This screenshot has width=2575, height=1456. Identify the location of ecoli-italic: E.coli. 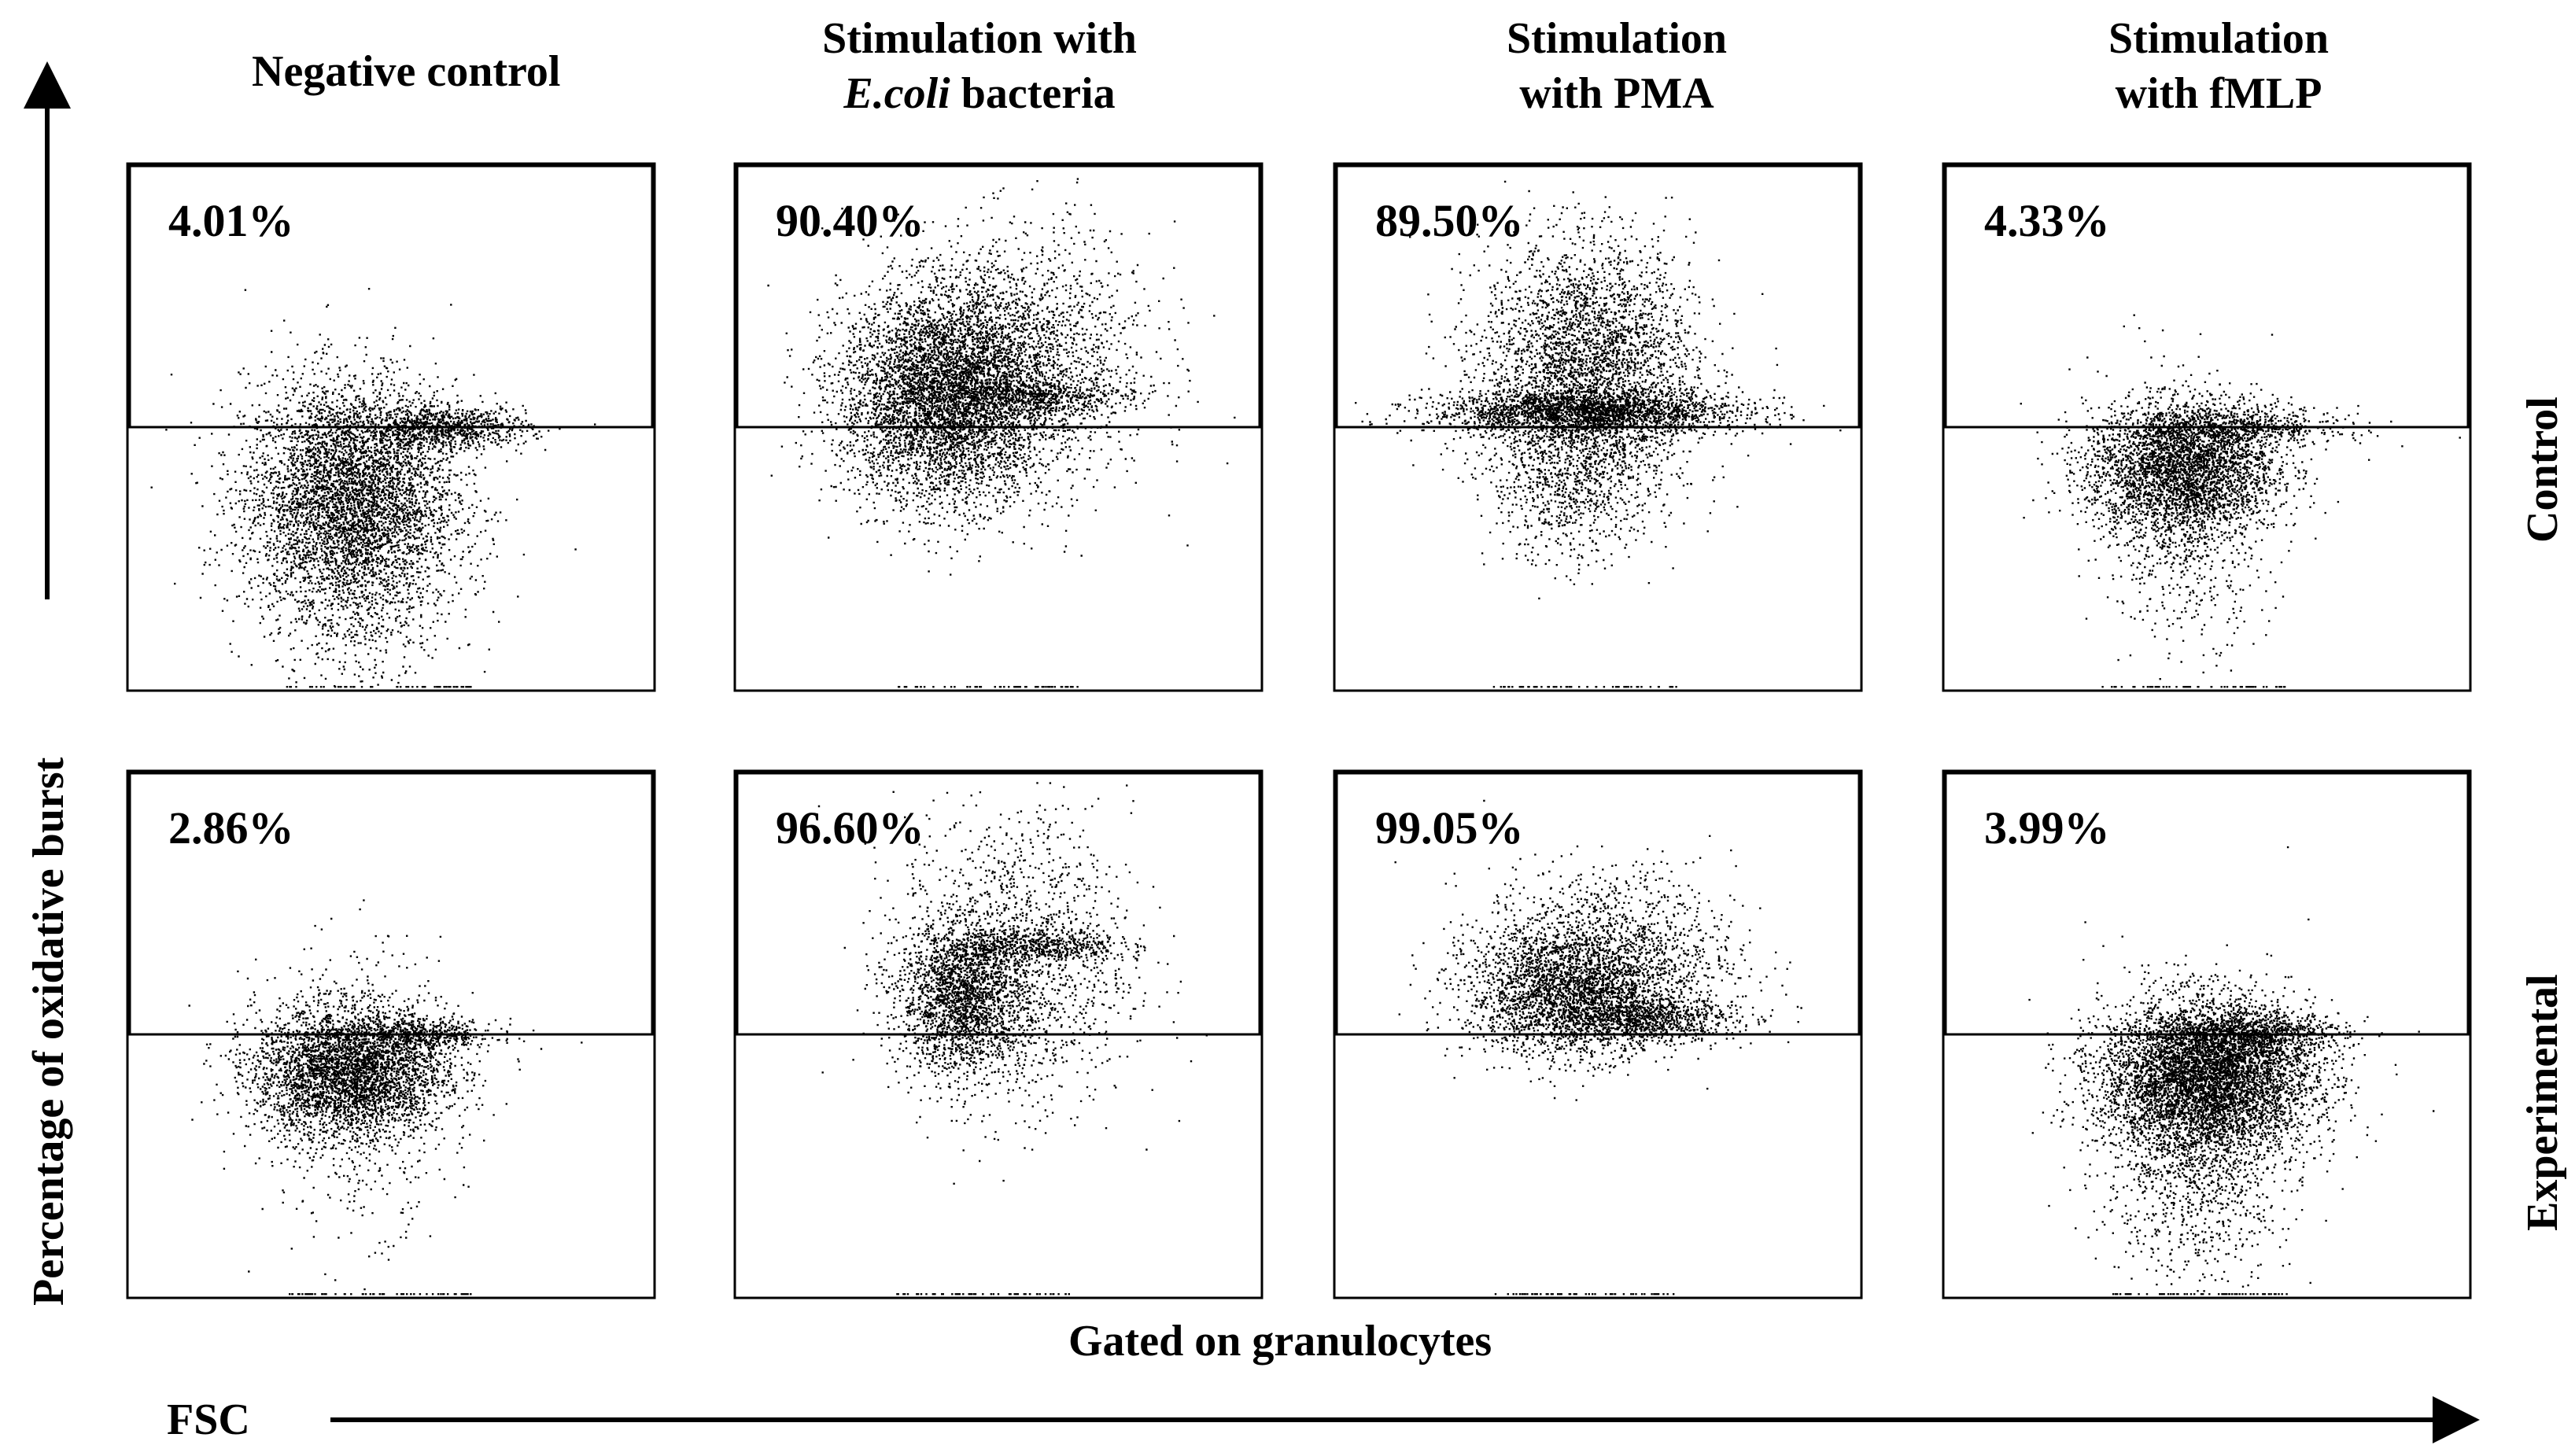
(896, 93).